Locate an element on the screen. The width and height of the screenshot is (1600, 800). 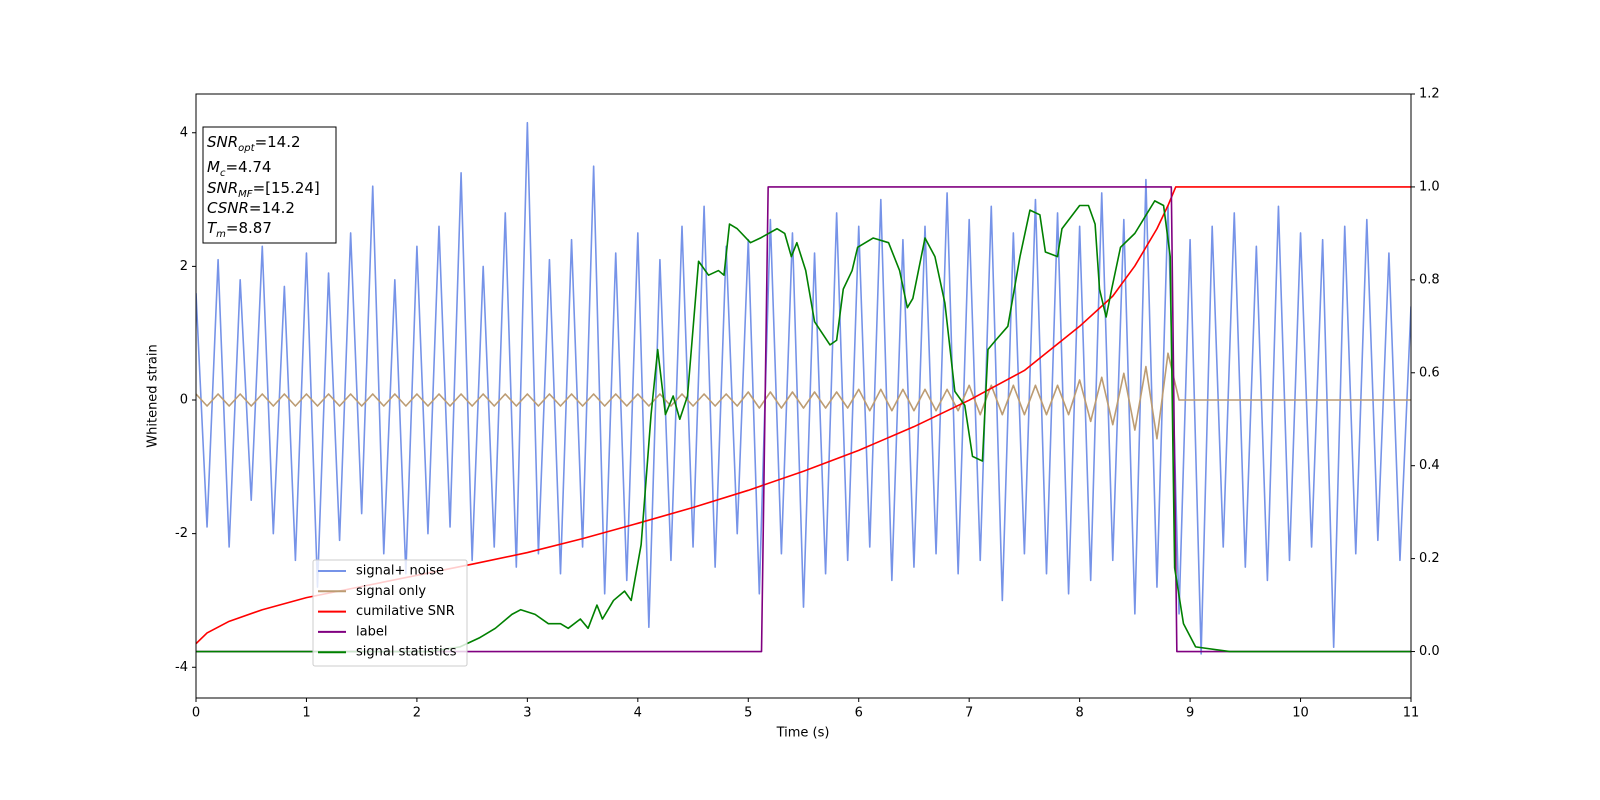
x-tick-label: 0 is located at coordinates (196, 713).